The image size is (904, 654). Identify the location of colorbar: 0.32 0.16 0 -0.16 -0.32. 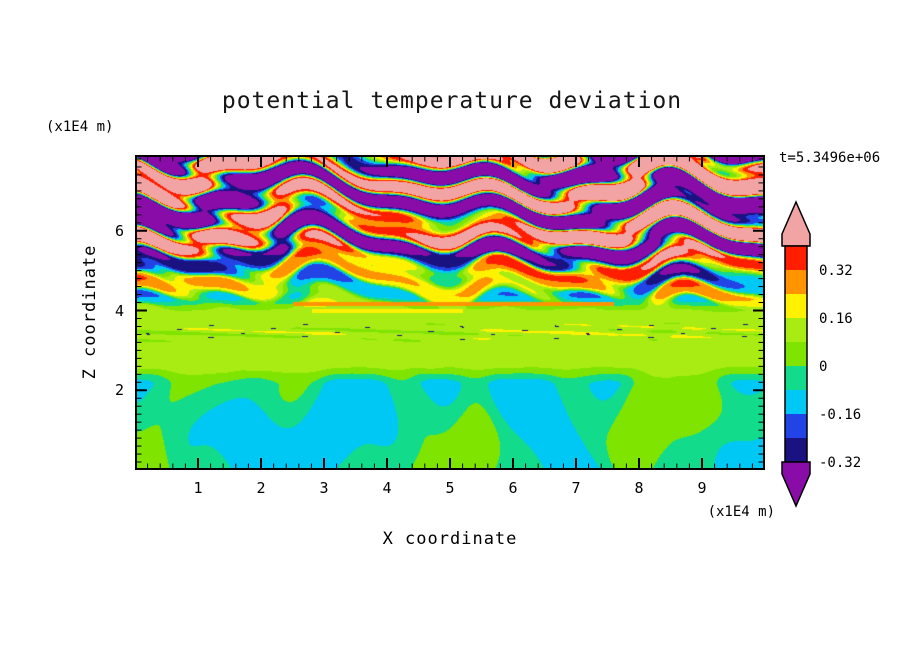
(821, 354).